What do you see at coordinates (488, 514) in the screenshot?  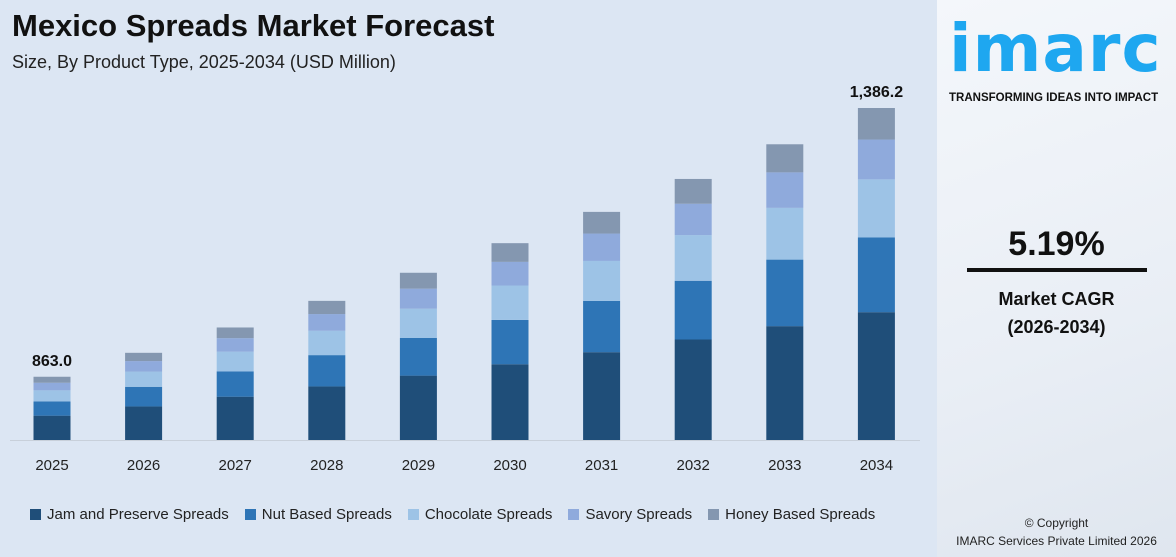 I see `legend-label: Chocolate Spreads` at bounding box center [488, 514].